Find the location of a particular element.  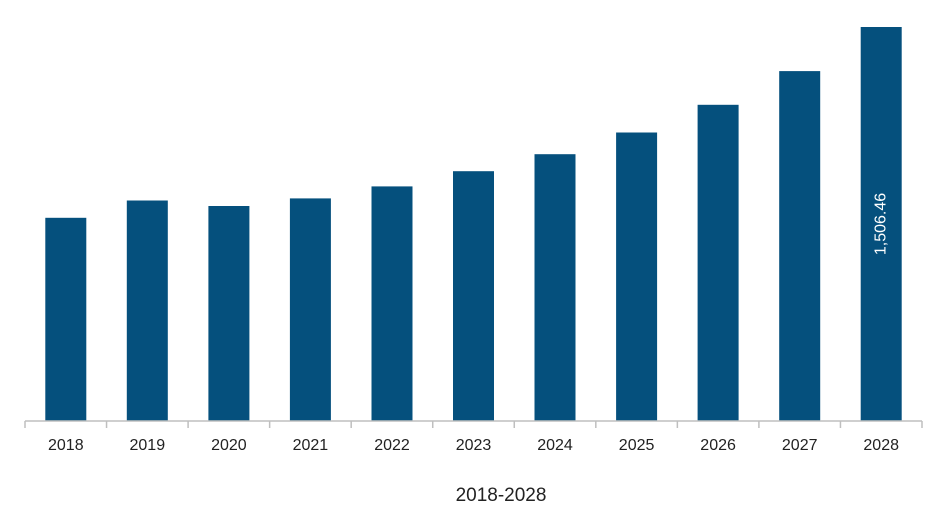

bar-2028 is located at coordinates (881, 224).